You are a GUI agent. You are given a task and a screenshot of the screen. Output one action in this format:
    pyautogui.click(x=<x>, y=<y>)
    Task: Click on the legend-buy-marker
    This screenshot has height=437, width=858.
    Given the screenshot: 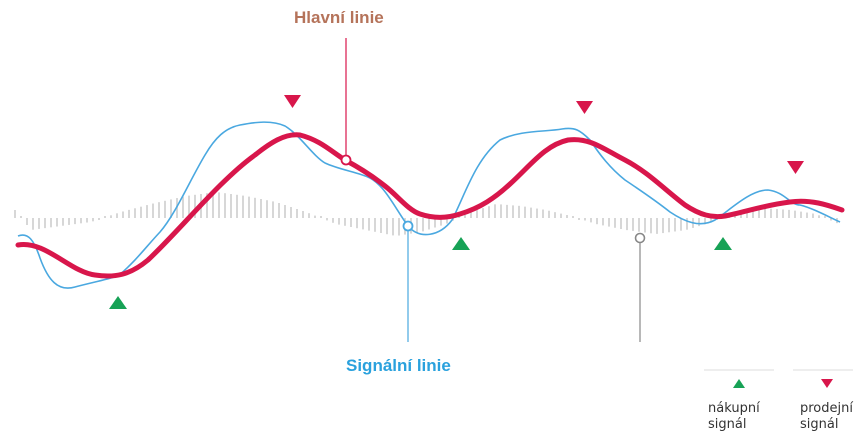 What is the action you would take?
    pyautogui.click(x=739, y=383)
    